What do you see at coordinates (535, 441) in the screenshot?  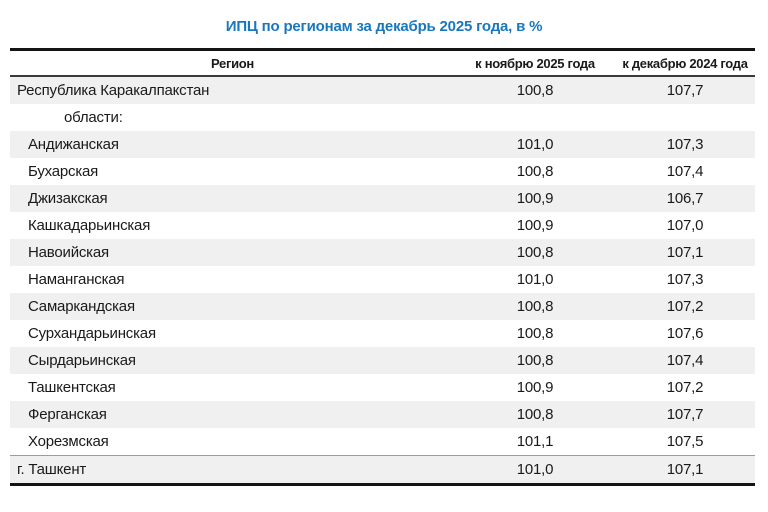 I see `mom-value-cell: 101,1` at bounding box center [535, 441].